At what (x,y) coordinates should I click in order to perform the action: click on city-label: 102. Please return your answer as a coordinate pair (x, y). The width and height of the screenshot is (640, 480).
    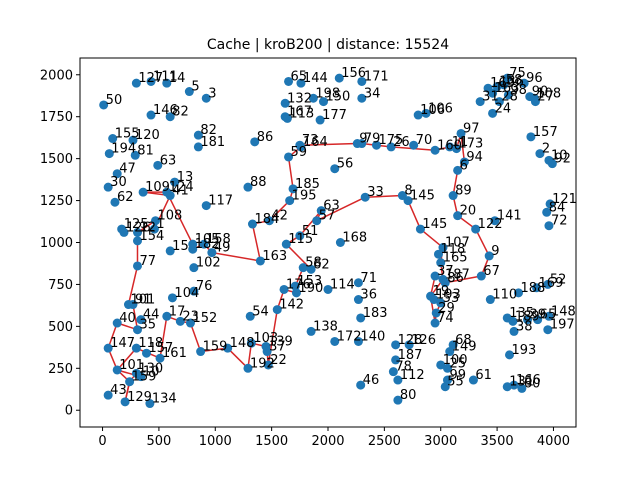
    Looking at the image, I should click on (208, 263).